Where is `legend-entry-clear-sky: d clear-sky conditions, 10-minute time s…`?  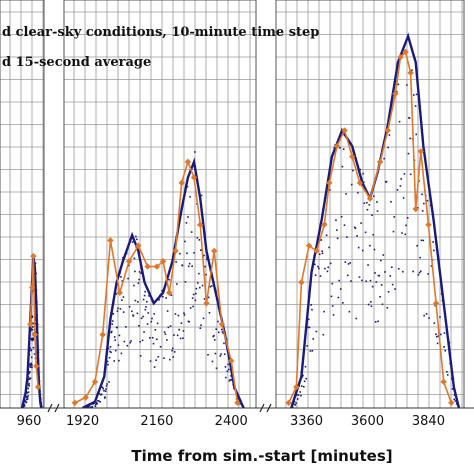 legend-entry-clear-sky: d clear-sky conditions, 10-minute time s… is located at coordinates (160, 32).